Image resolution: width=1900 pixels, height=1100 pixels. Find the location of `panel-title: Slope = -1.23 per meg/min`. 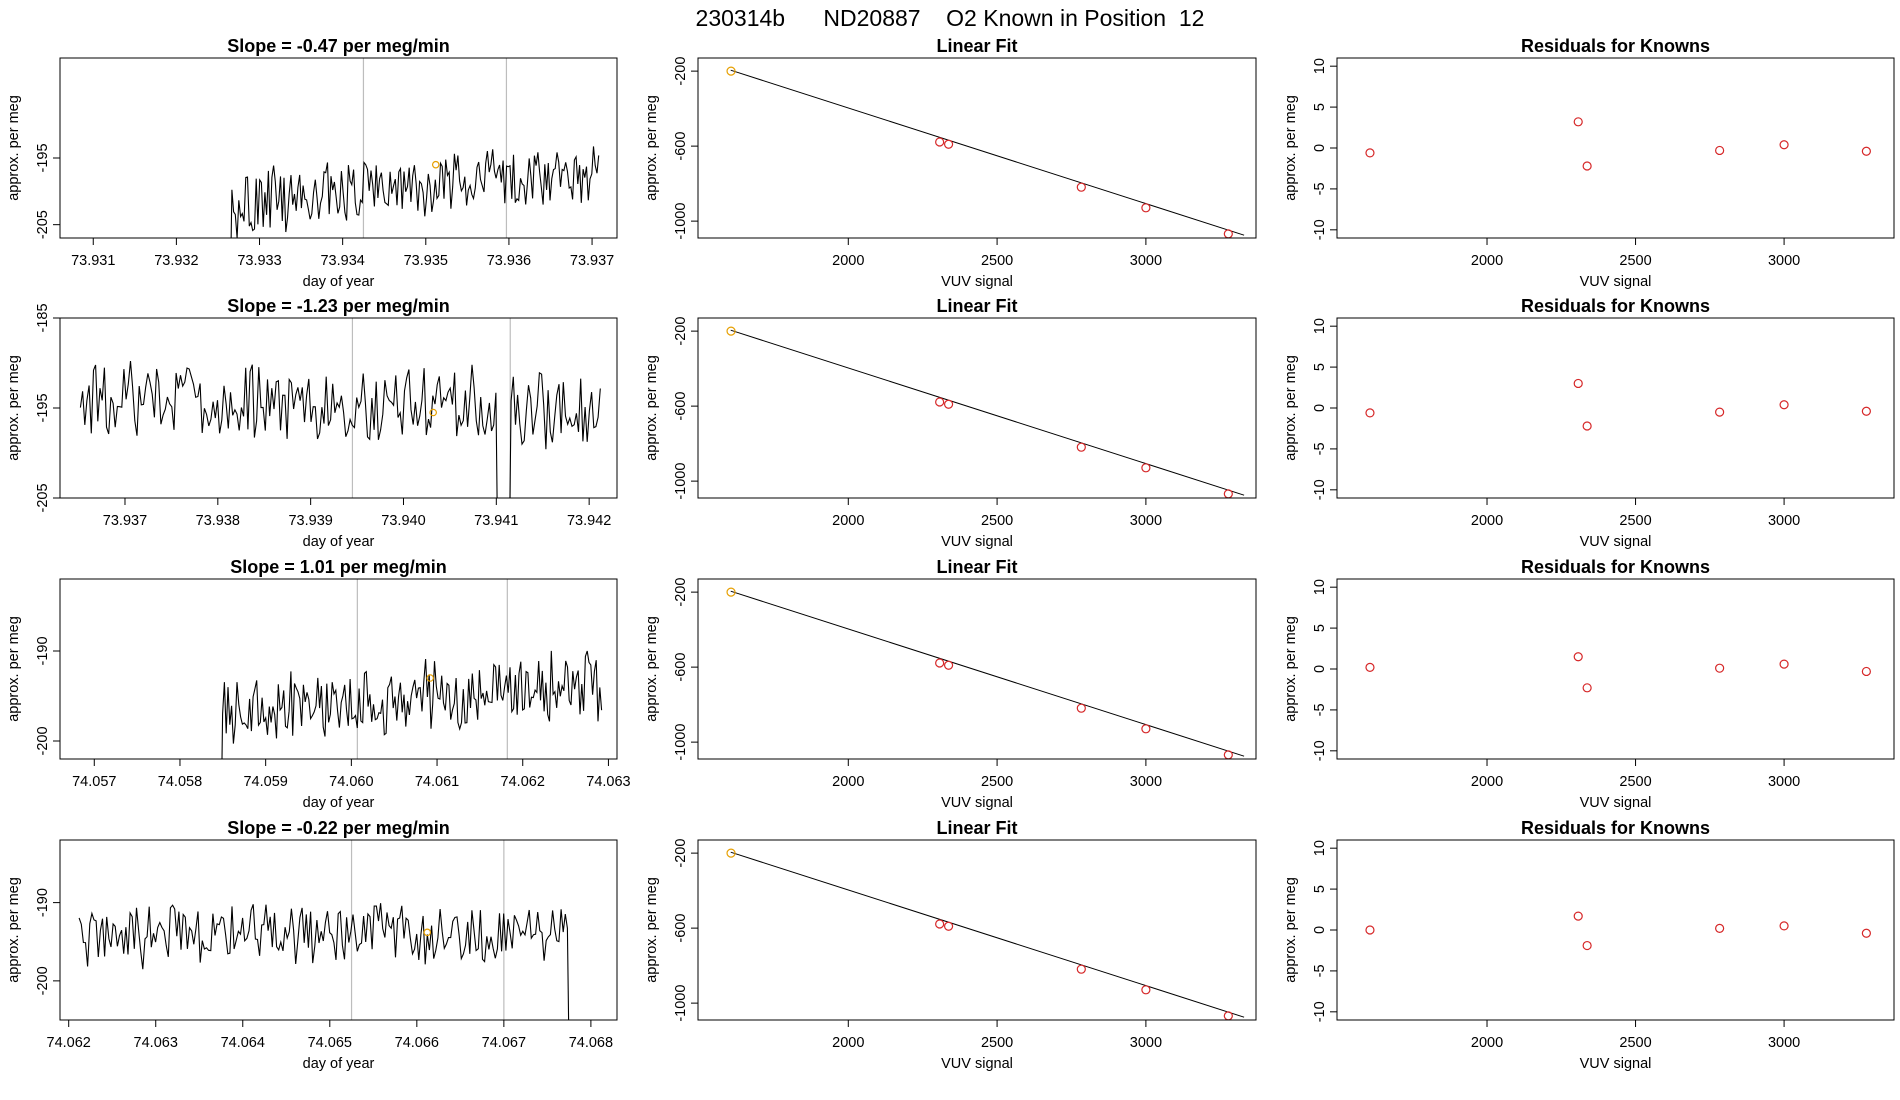

panel-title: Slope = -1.23 per meg/min is located at coordinates (338, 306).